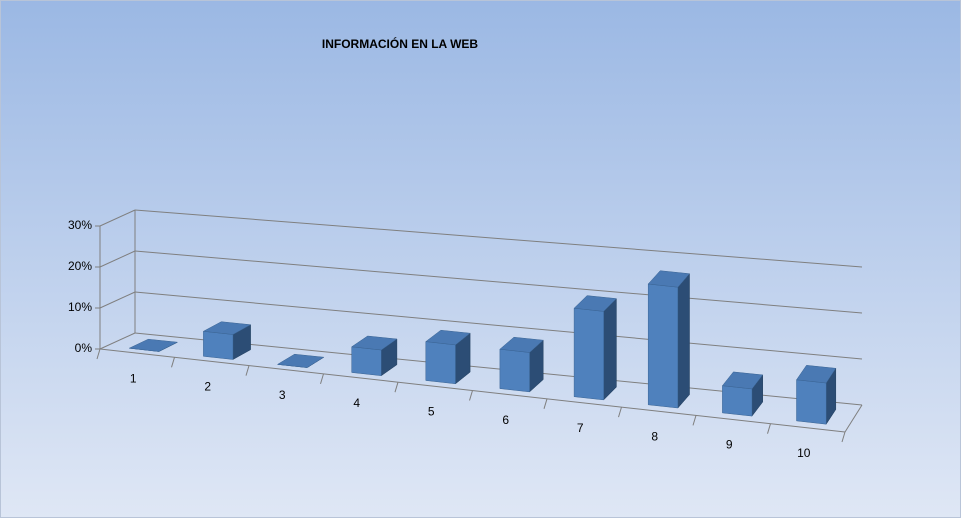 Image resolution: width=961 pixels, height=518 pixels. What do you see at coordinates (84, 348) in the screenshot?
I see `y-tick-label: 0%` at bounding box center [84, 348].